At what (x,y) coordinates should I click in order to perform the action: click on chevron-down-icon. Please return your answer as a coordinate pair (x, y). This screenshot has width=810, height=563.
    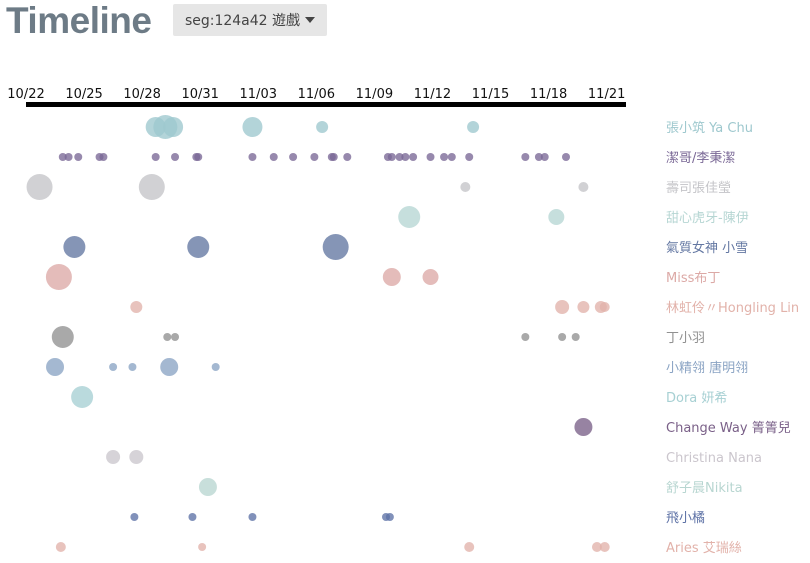
    Looking at the image, I should click on (310, 20).